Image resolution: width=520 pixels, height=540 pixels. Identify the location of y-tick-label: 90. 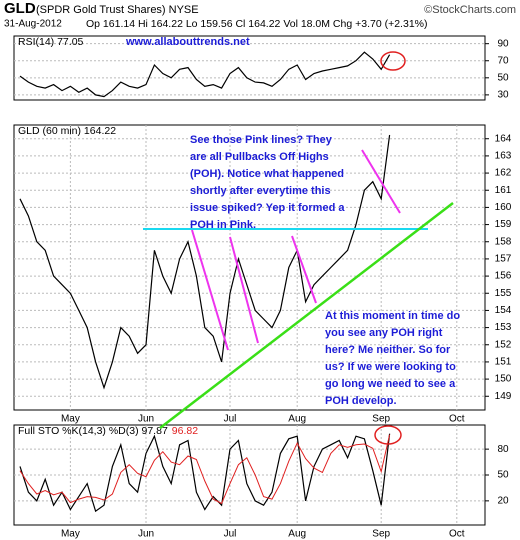
(503, 43).